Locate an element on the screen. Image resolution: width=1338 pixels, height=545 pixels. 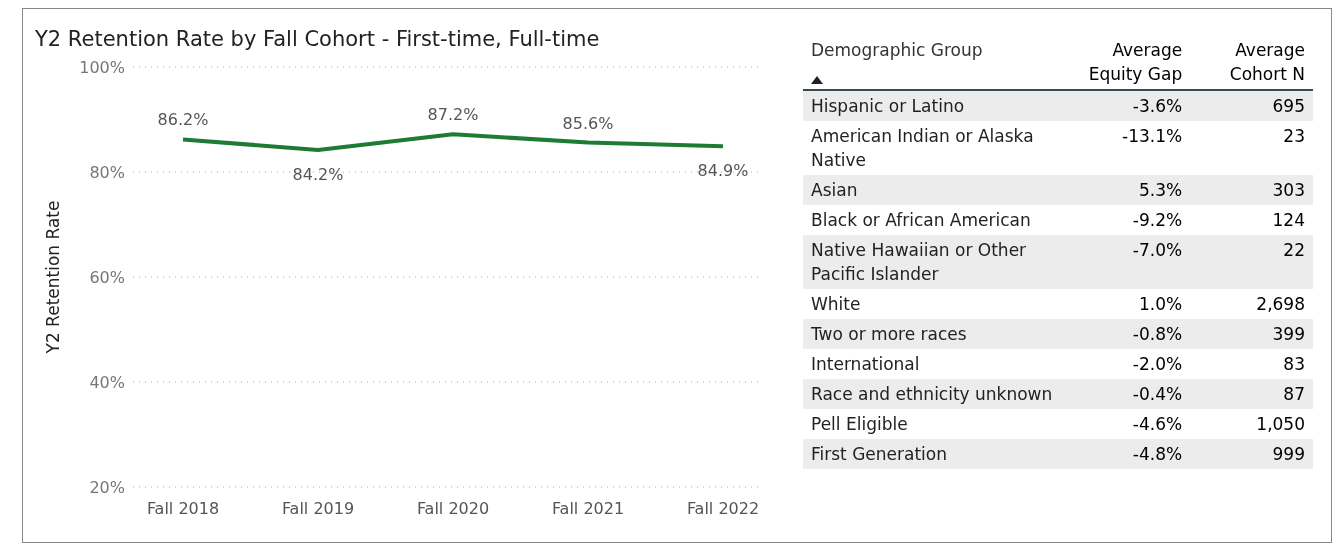
data-label: -9.2% is located at coordinates (1157, 220).